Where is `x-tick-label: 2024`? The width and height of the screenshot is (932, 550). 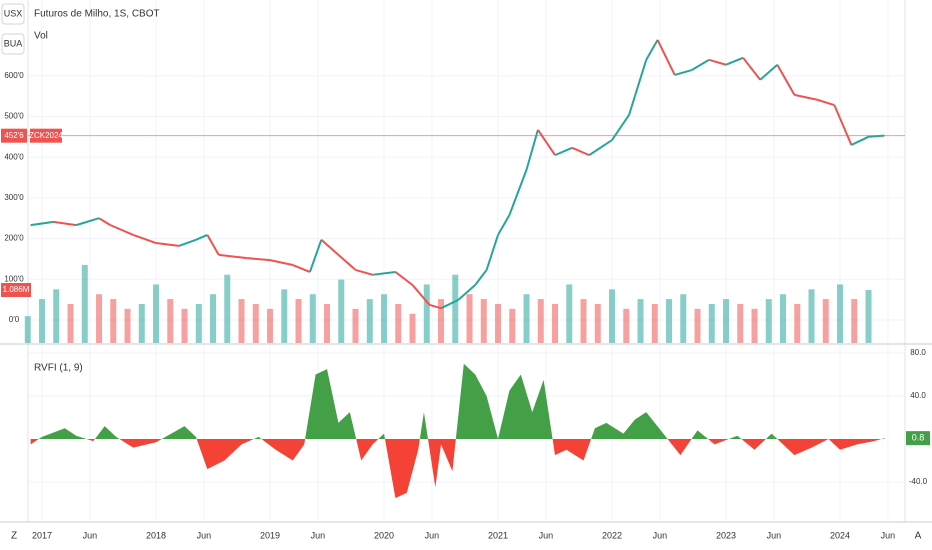
x-tick-label: 2024 is located at coordinates (840, 535).